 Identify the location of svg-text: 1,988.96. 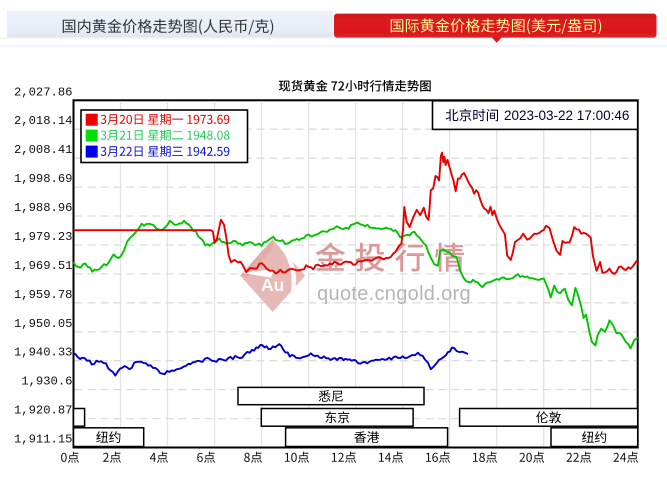
(43, 208).